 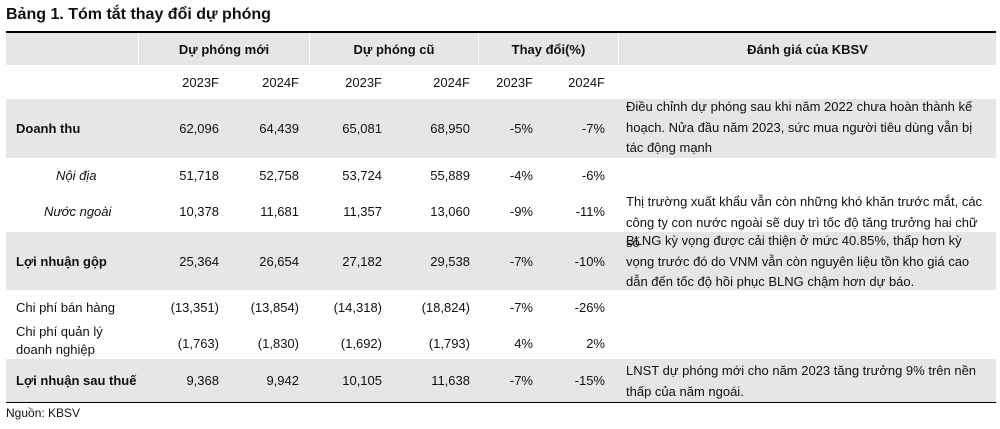 What do you see at coordinates (450, 128) in the screenshot?
I see `table-cell: 68,950` at bounding box center [450, 128].